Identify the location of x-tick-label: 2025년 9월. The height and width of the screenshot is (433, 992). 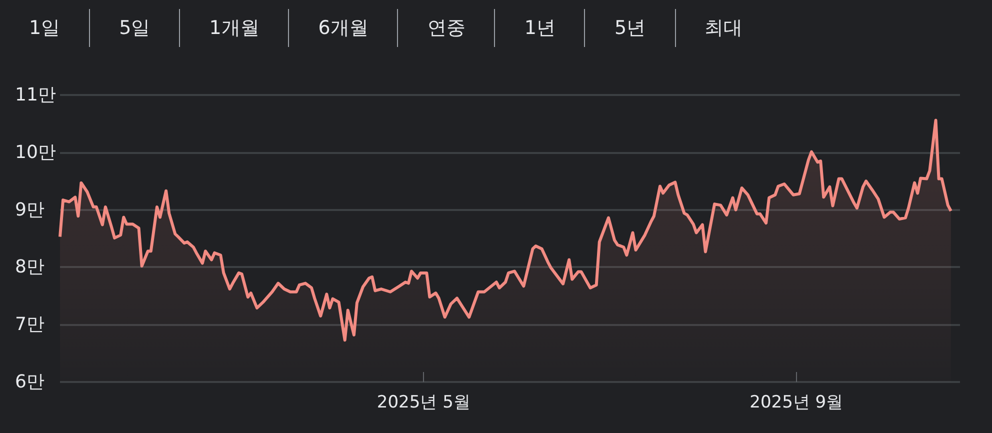
(797, 402).